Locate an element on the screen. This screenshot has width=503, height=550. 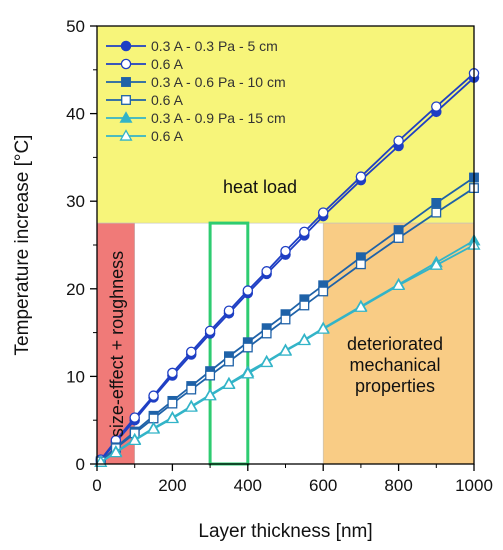
x-axis-title: Layer thickness [nm] is located at coordinates (285, 531).